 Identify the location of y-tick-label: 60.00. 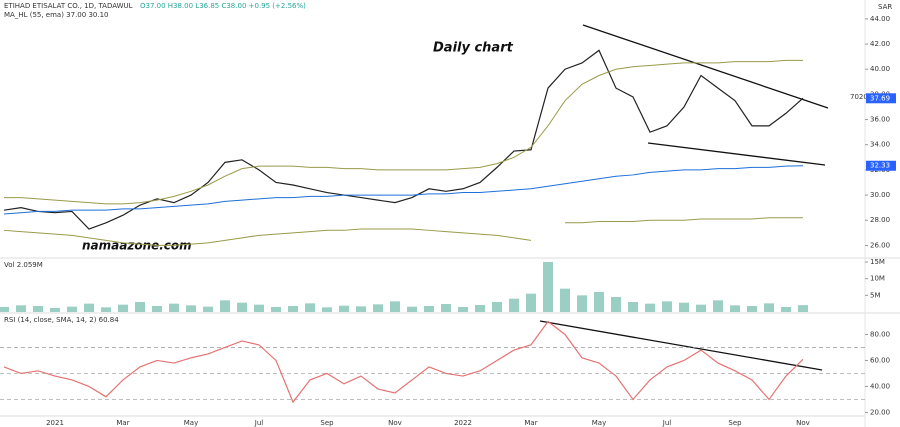
(880, 360).